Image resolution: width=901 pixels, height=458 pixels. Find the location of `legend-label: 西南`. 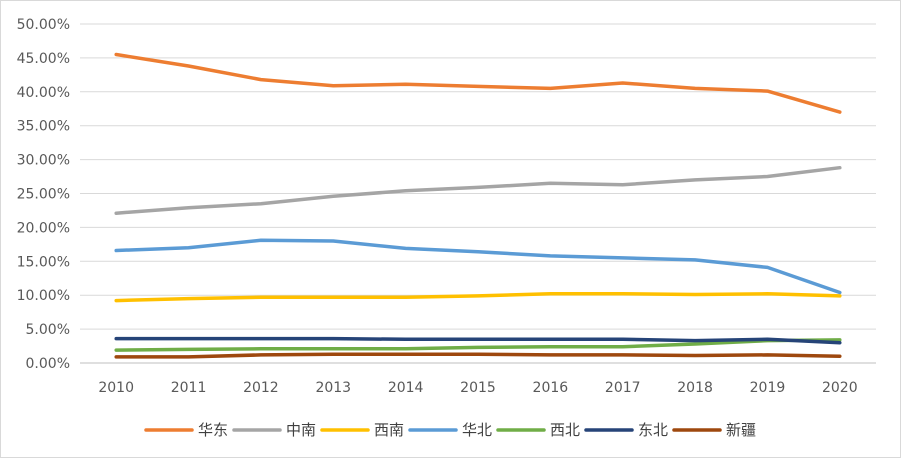

legend-label: 西南 is located at coordinates (389, 430).